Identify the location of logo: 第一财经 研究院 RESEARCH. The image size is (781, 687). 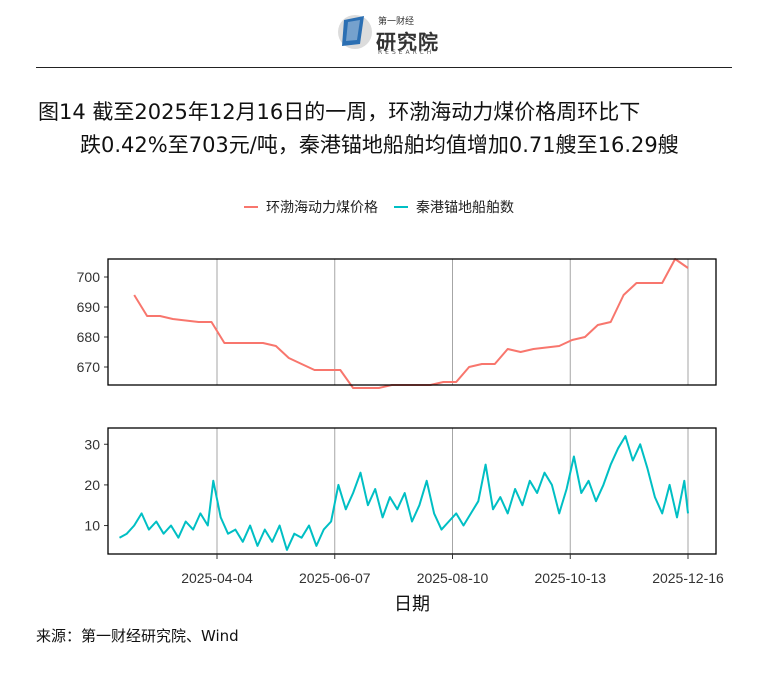
(389, 33).